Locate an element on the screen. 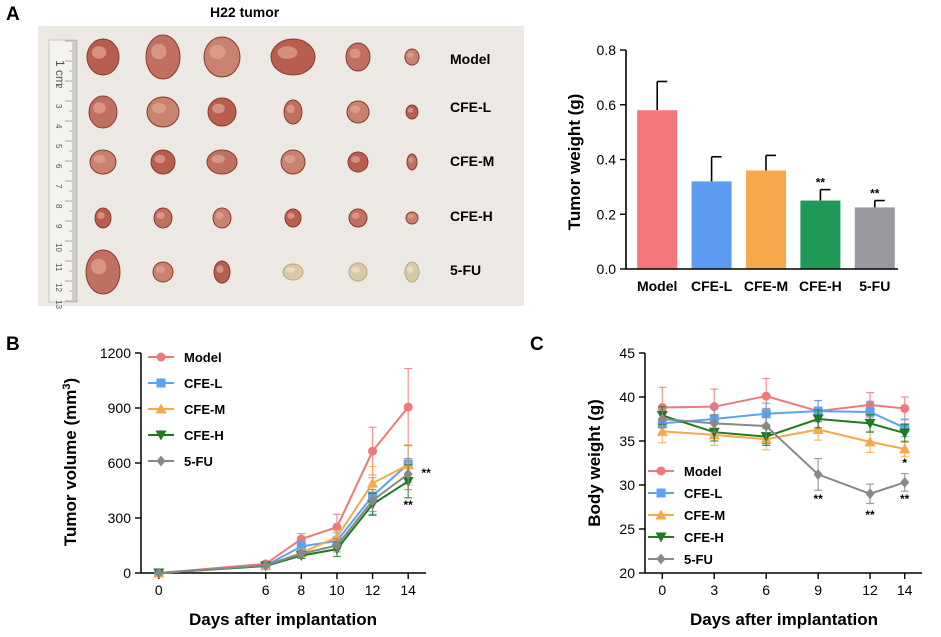 The width and height of the screenshot is (941, 637). bodyweight-line-5-fu is located at coordinates (784, 456).